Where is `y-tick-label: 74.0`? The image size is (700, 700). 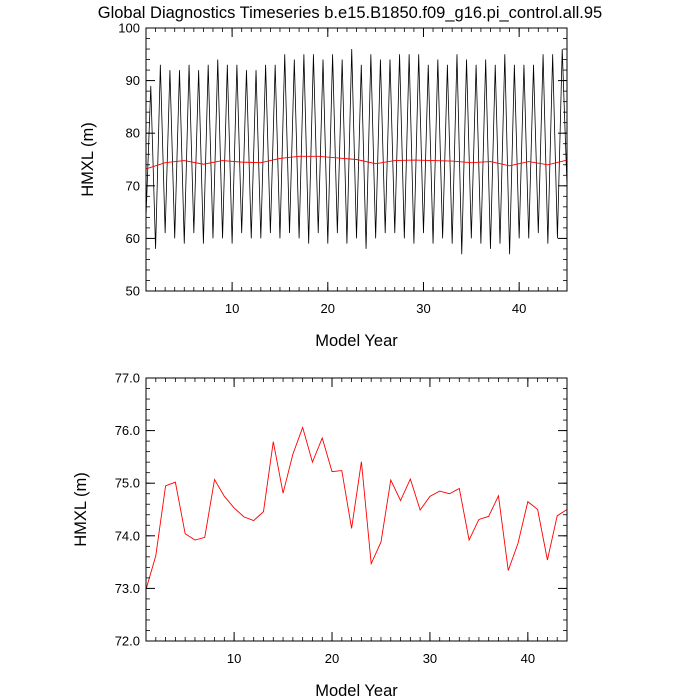 y-tick-label: 74.0 is located at coordinates (127, 535).